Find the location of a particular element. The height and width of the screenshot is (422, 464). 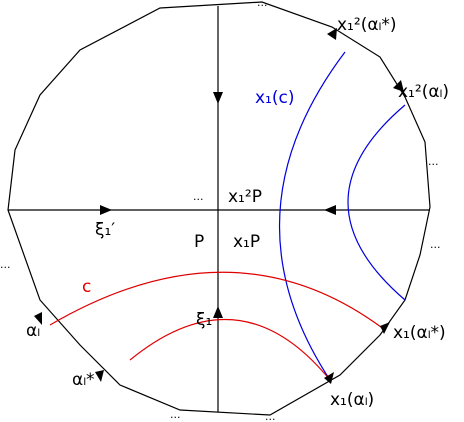

label: x₁(αₗ) is located at coordinates (352, 400).